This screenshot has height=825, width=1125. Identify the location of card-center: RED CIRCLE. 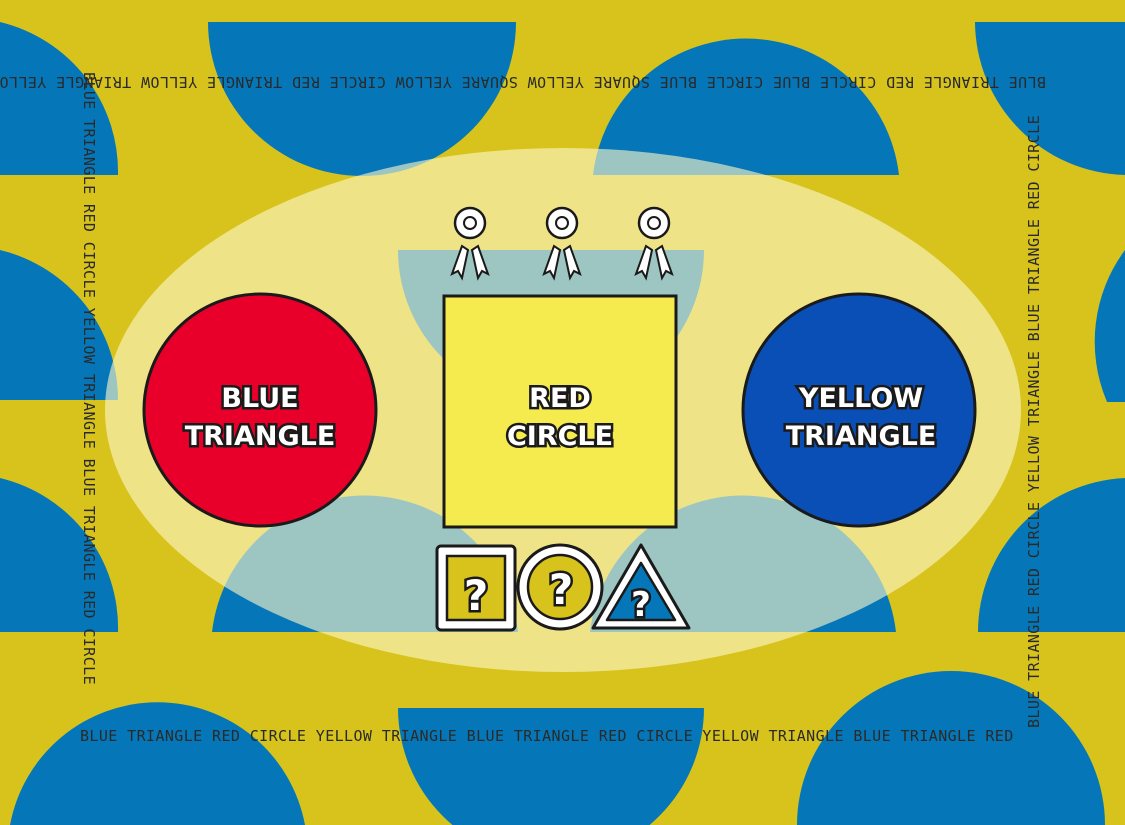
(560, 411).